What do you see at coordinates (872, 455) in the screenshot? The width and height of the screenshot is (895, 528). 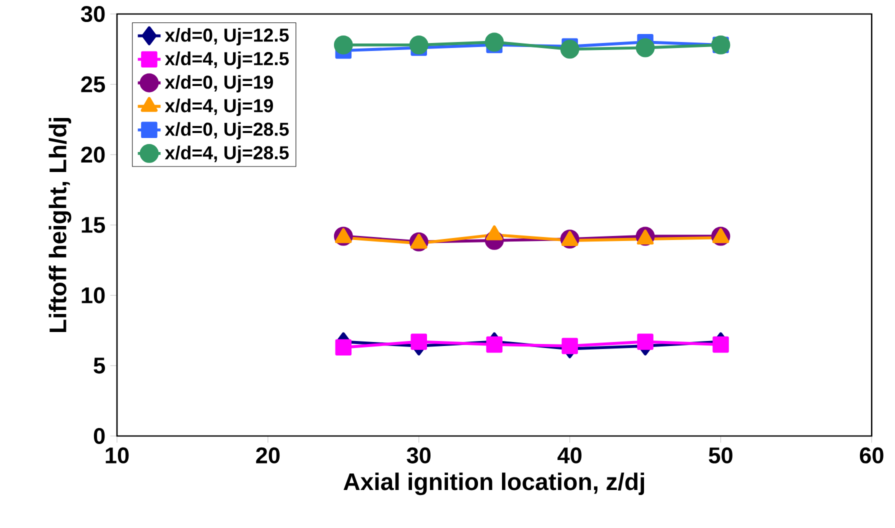 I see `x-tick-label: 60` at bounding box center [872, 455].